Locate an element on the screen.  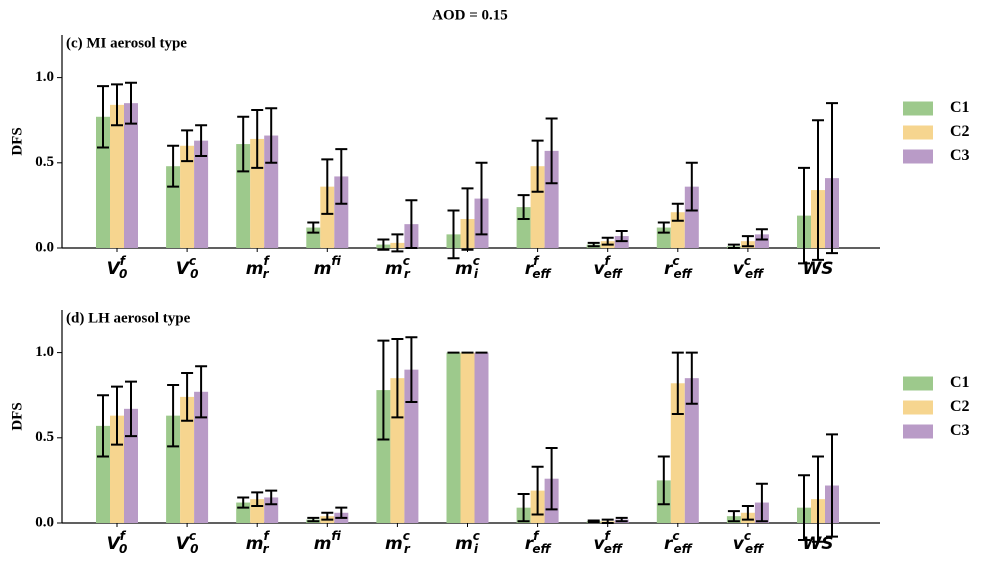
y-tick-label: 0.0 is located at coordinates (44, 247).